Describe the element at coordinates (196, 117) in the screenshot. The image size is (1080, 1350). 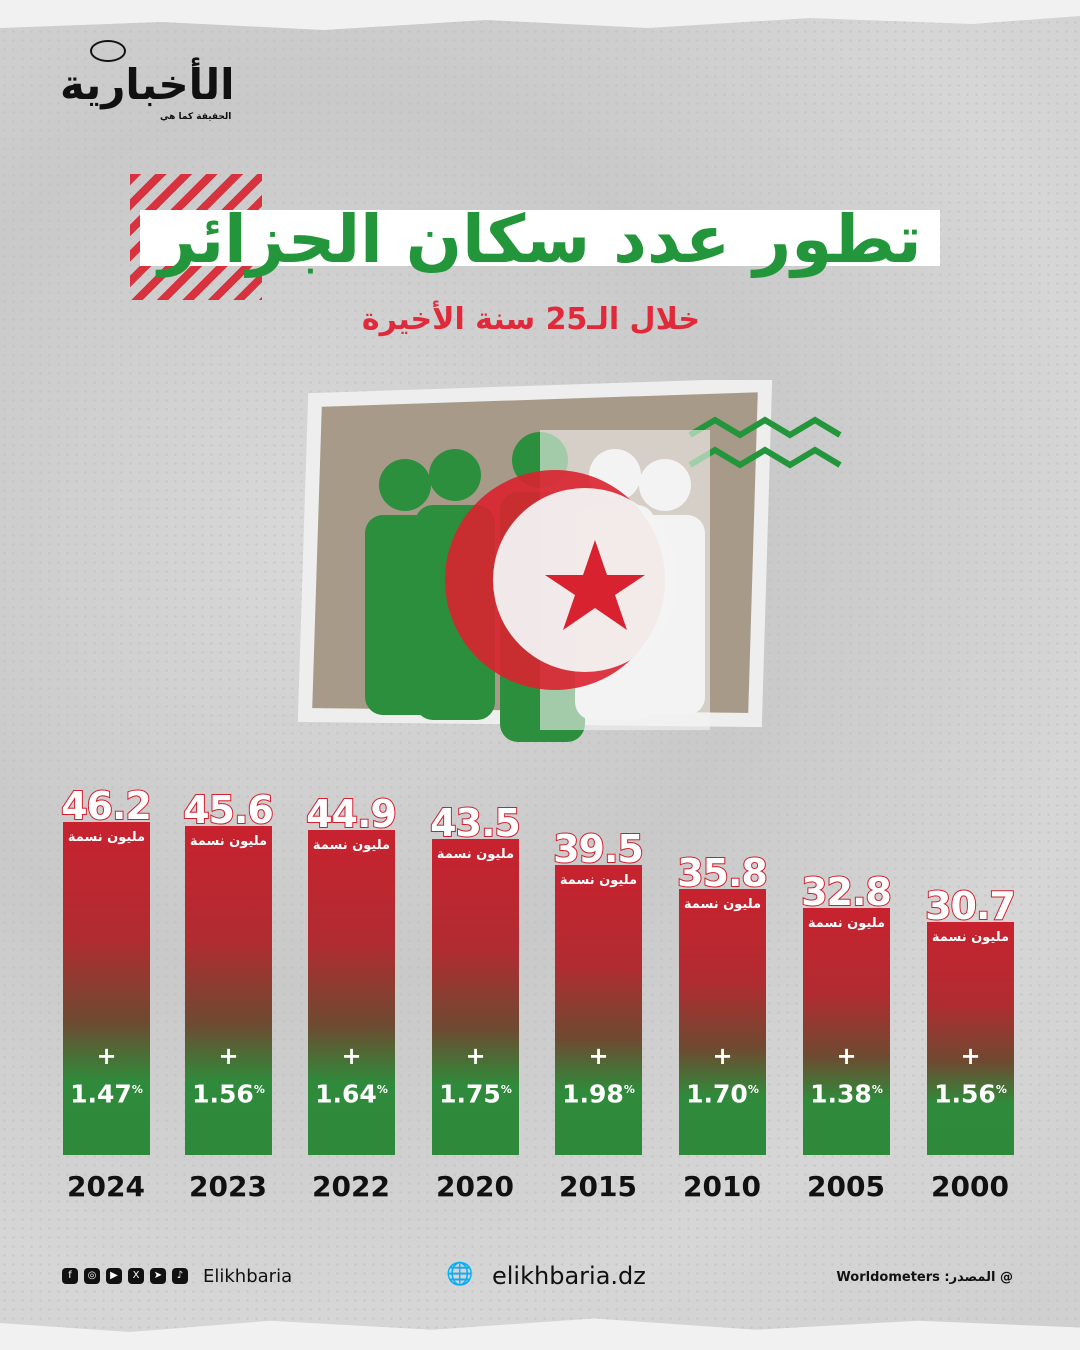
I see `logo-tagline: الحقيقة كما هي` at that location.